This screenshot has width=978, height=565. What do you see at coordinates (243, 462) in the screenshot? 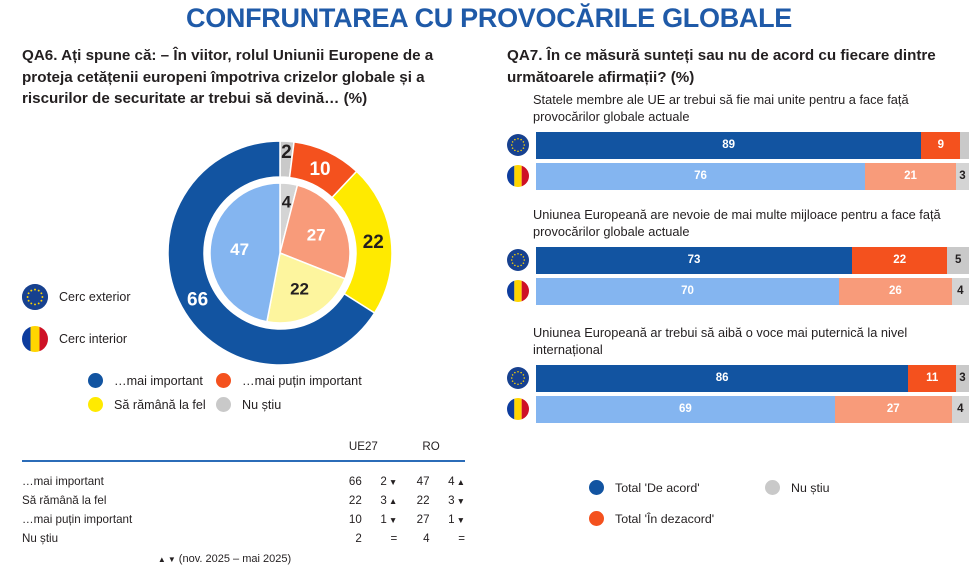
I see `trend-table-rule` at bounding box center [243, 462].